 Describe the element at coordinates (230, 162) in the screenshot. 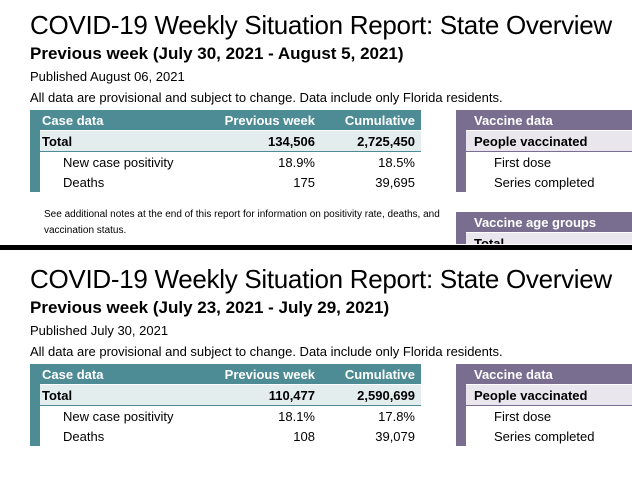

I see `table-row-positivity: New case positivity 18.9% 18.5%` at that location.